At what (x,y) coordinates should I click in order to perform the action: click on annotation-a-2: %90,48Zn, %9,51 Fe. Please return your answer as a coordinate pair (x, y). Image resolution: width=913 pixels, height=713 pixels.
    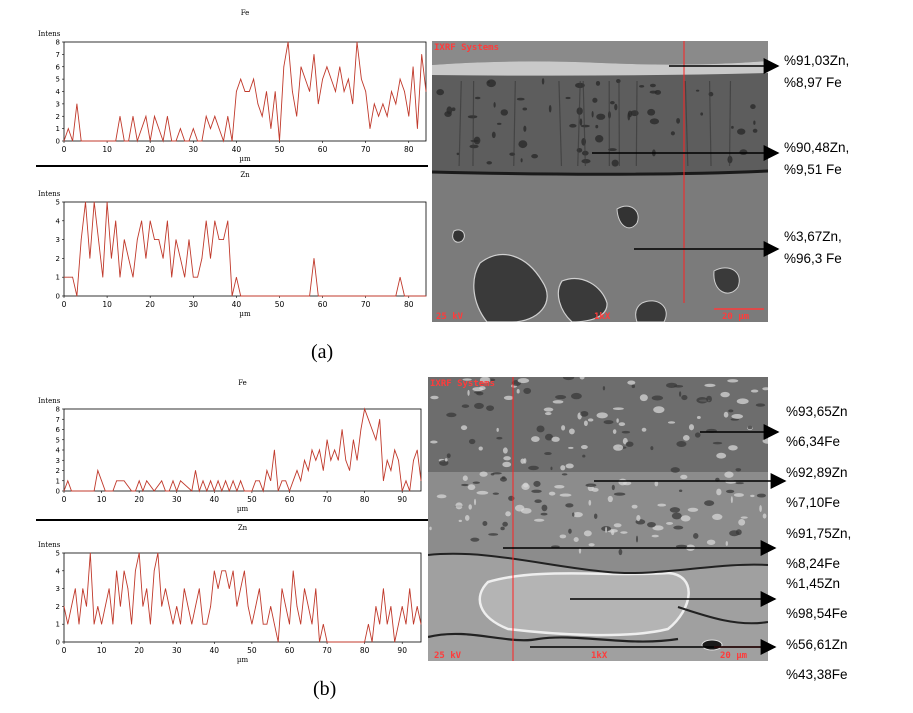
    Looking at the image, I should click on (816, 159).